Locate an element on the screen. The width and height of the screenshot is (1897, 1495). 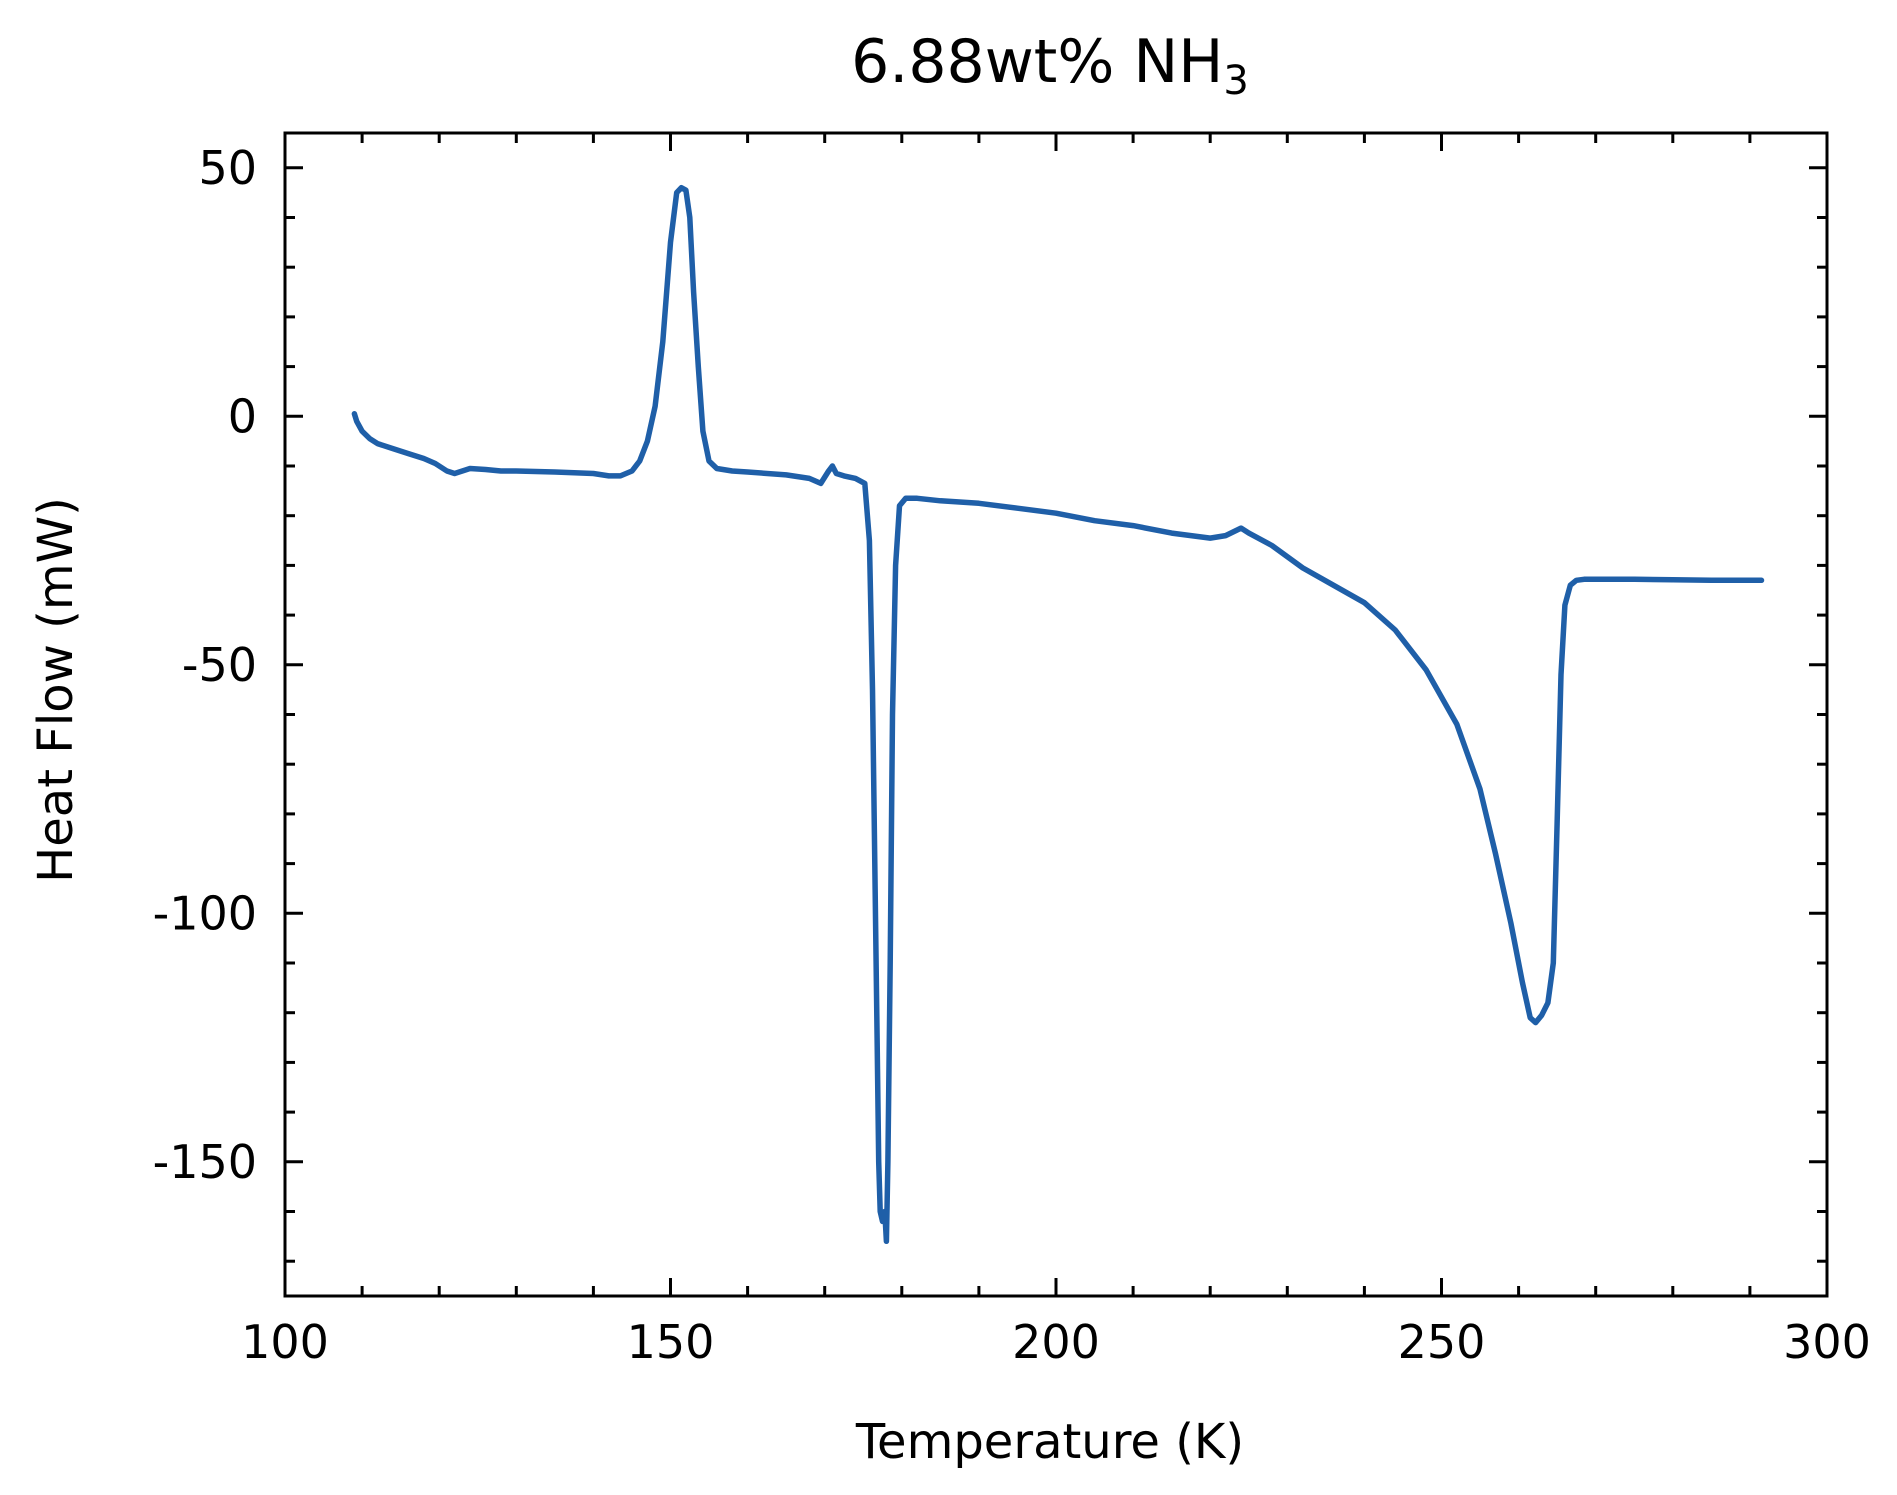
x-tick-label: 250 is located at coordinates (1442, 1342).